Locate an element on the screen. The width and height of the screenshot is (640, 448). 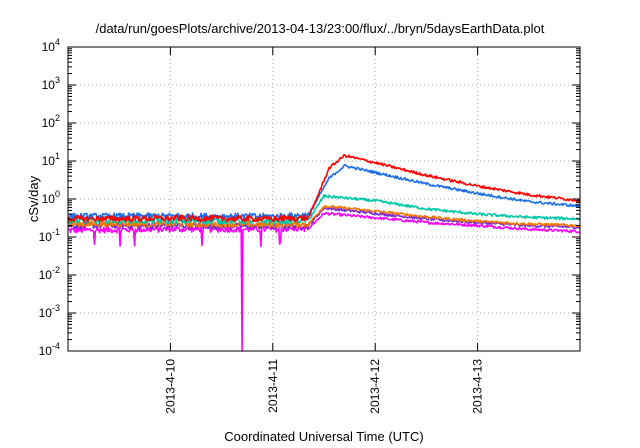
x-axis-title: Coordinated Universal Time (UTC) is located at coordinates (323, 436).